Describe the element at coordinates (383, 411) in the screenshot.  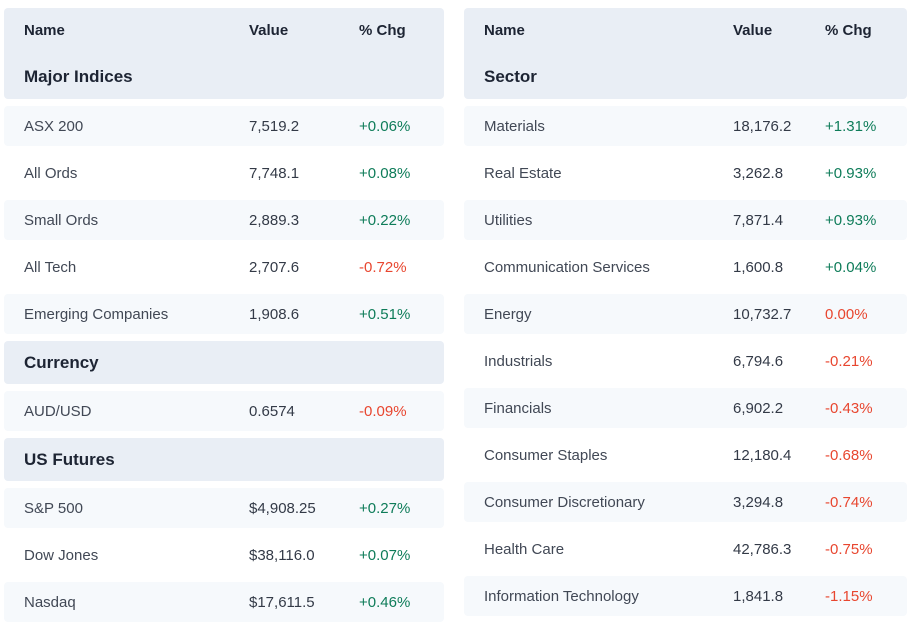
I see `row-change: -0.09%` at that location.